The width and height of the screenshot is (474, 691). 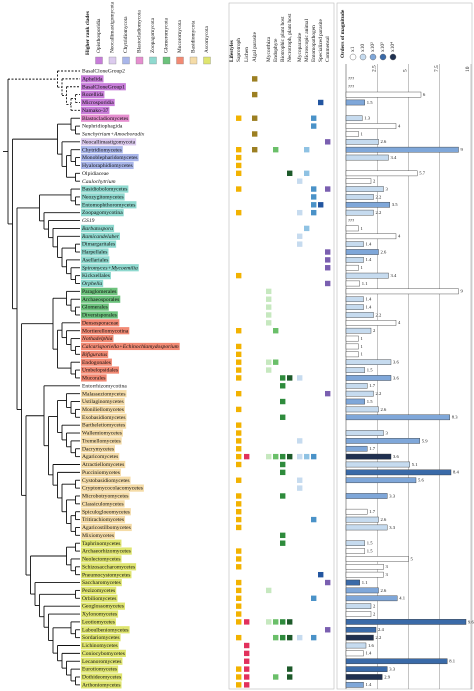 I want to click on taxon-label: Neocallimastigomycota, so click(x=109, y=142).